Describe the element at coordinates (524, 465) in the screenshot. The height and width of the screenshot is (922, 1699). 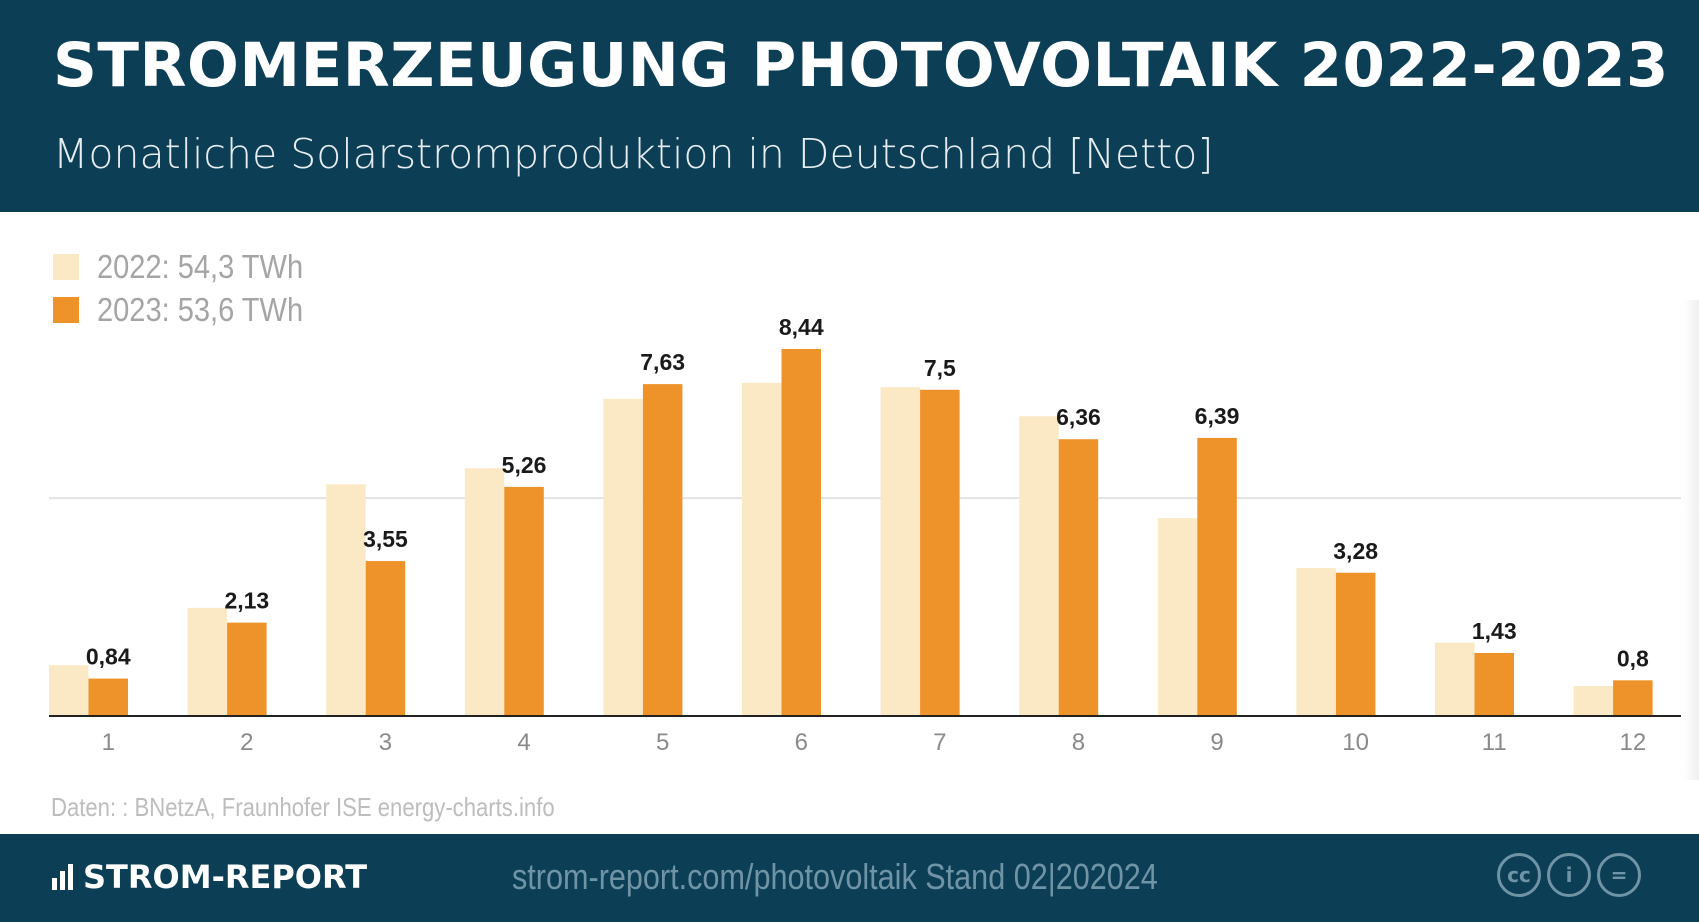
I see `data-label: 5,26` at that location.